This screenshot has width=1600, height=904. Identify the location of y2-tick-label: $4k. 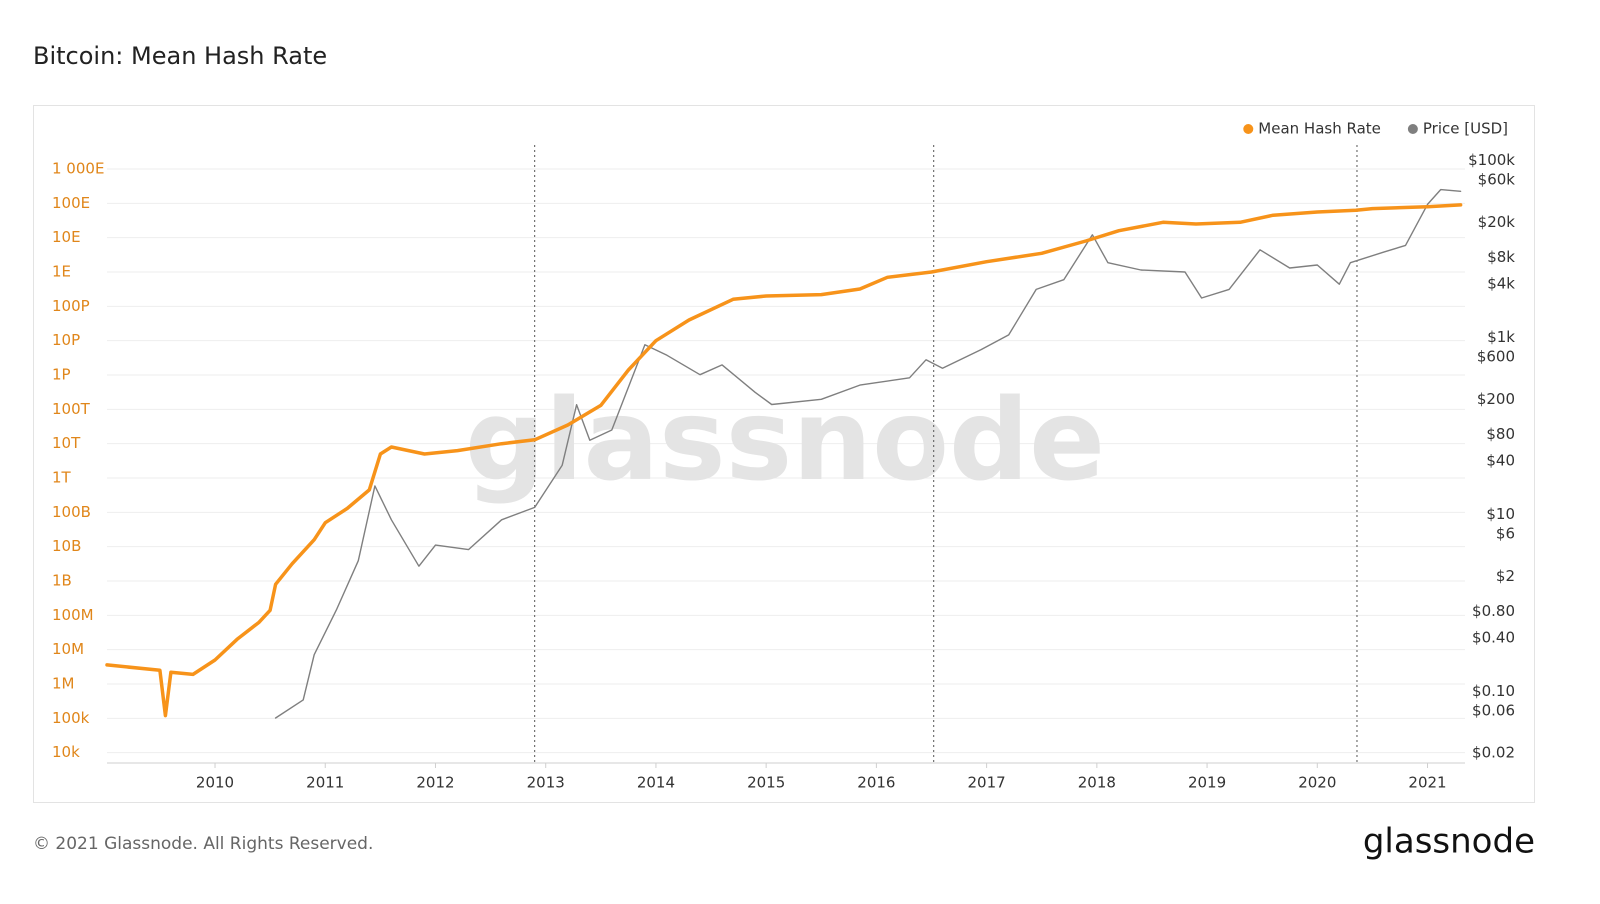
(1501, 284).